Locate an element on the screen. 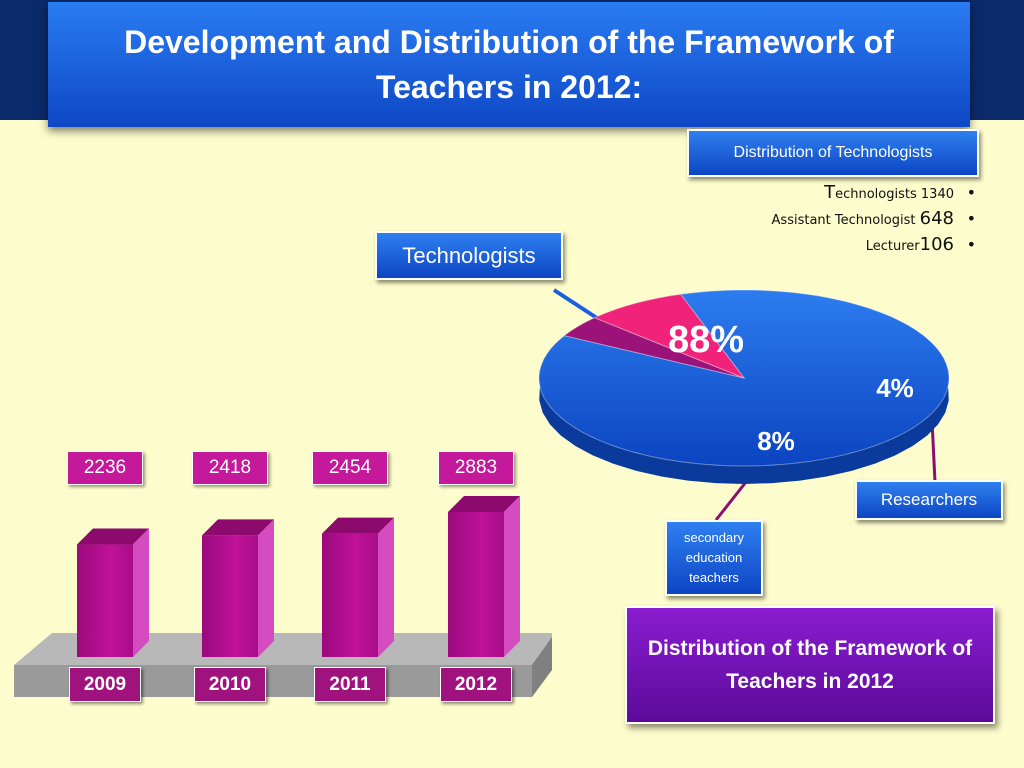 The width and height of the screenshot is (1024, 768). bar-value-label: 2418 is located at coordinates (230, 468).